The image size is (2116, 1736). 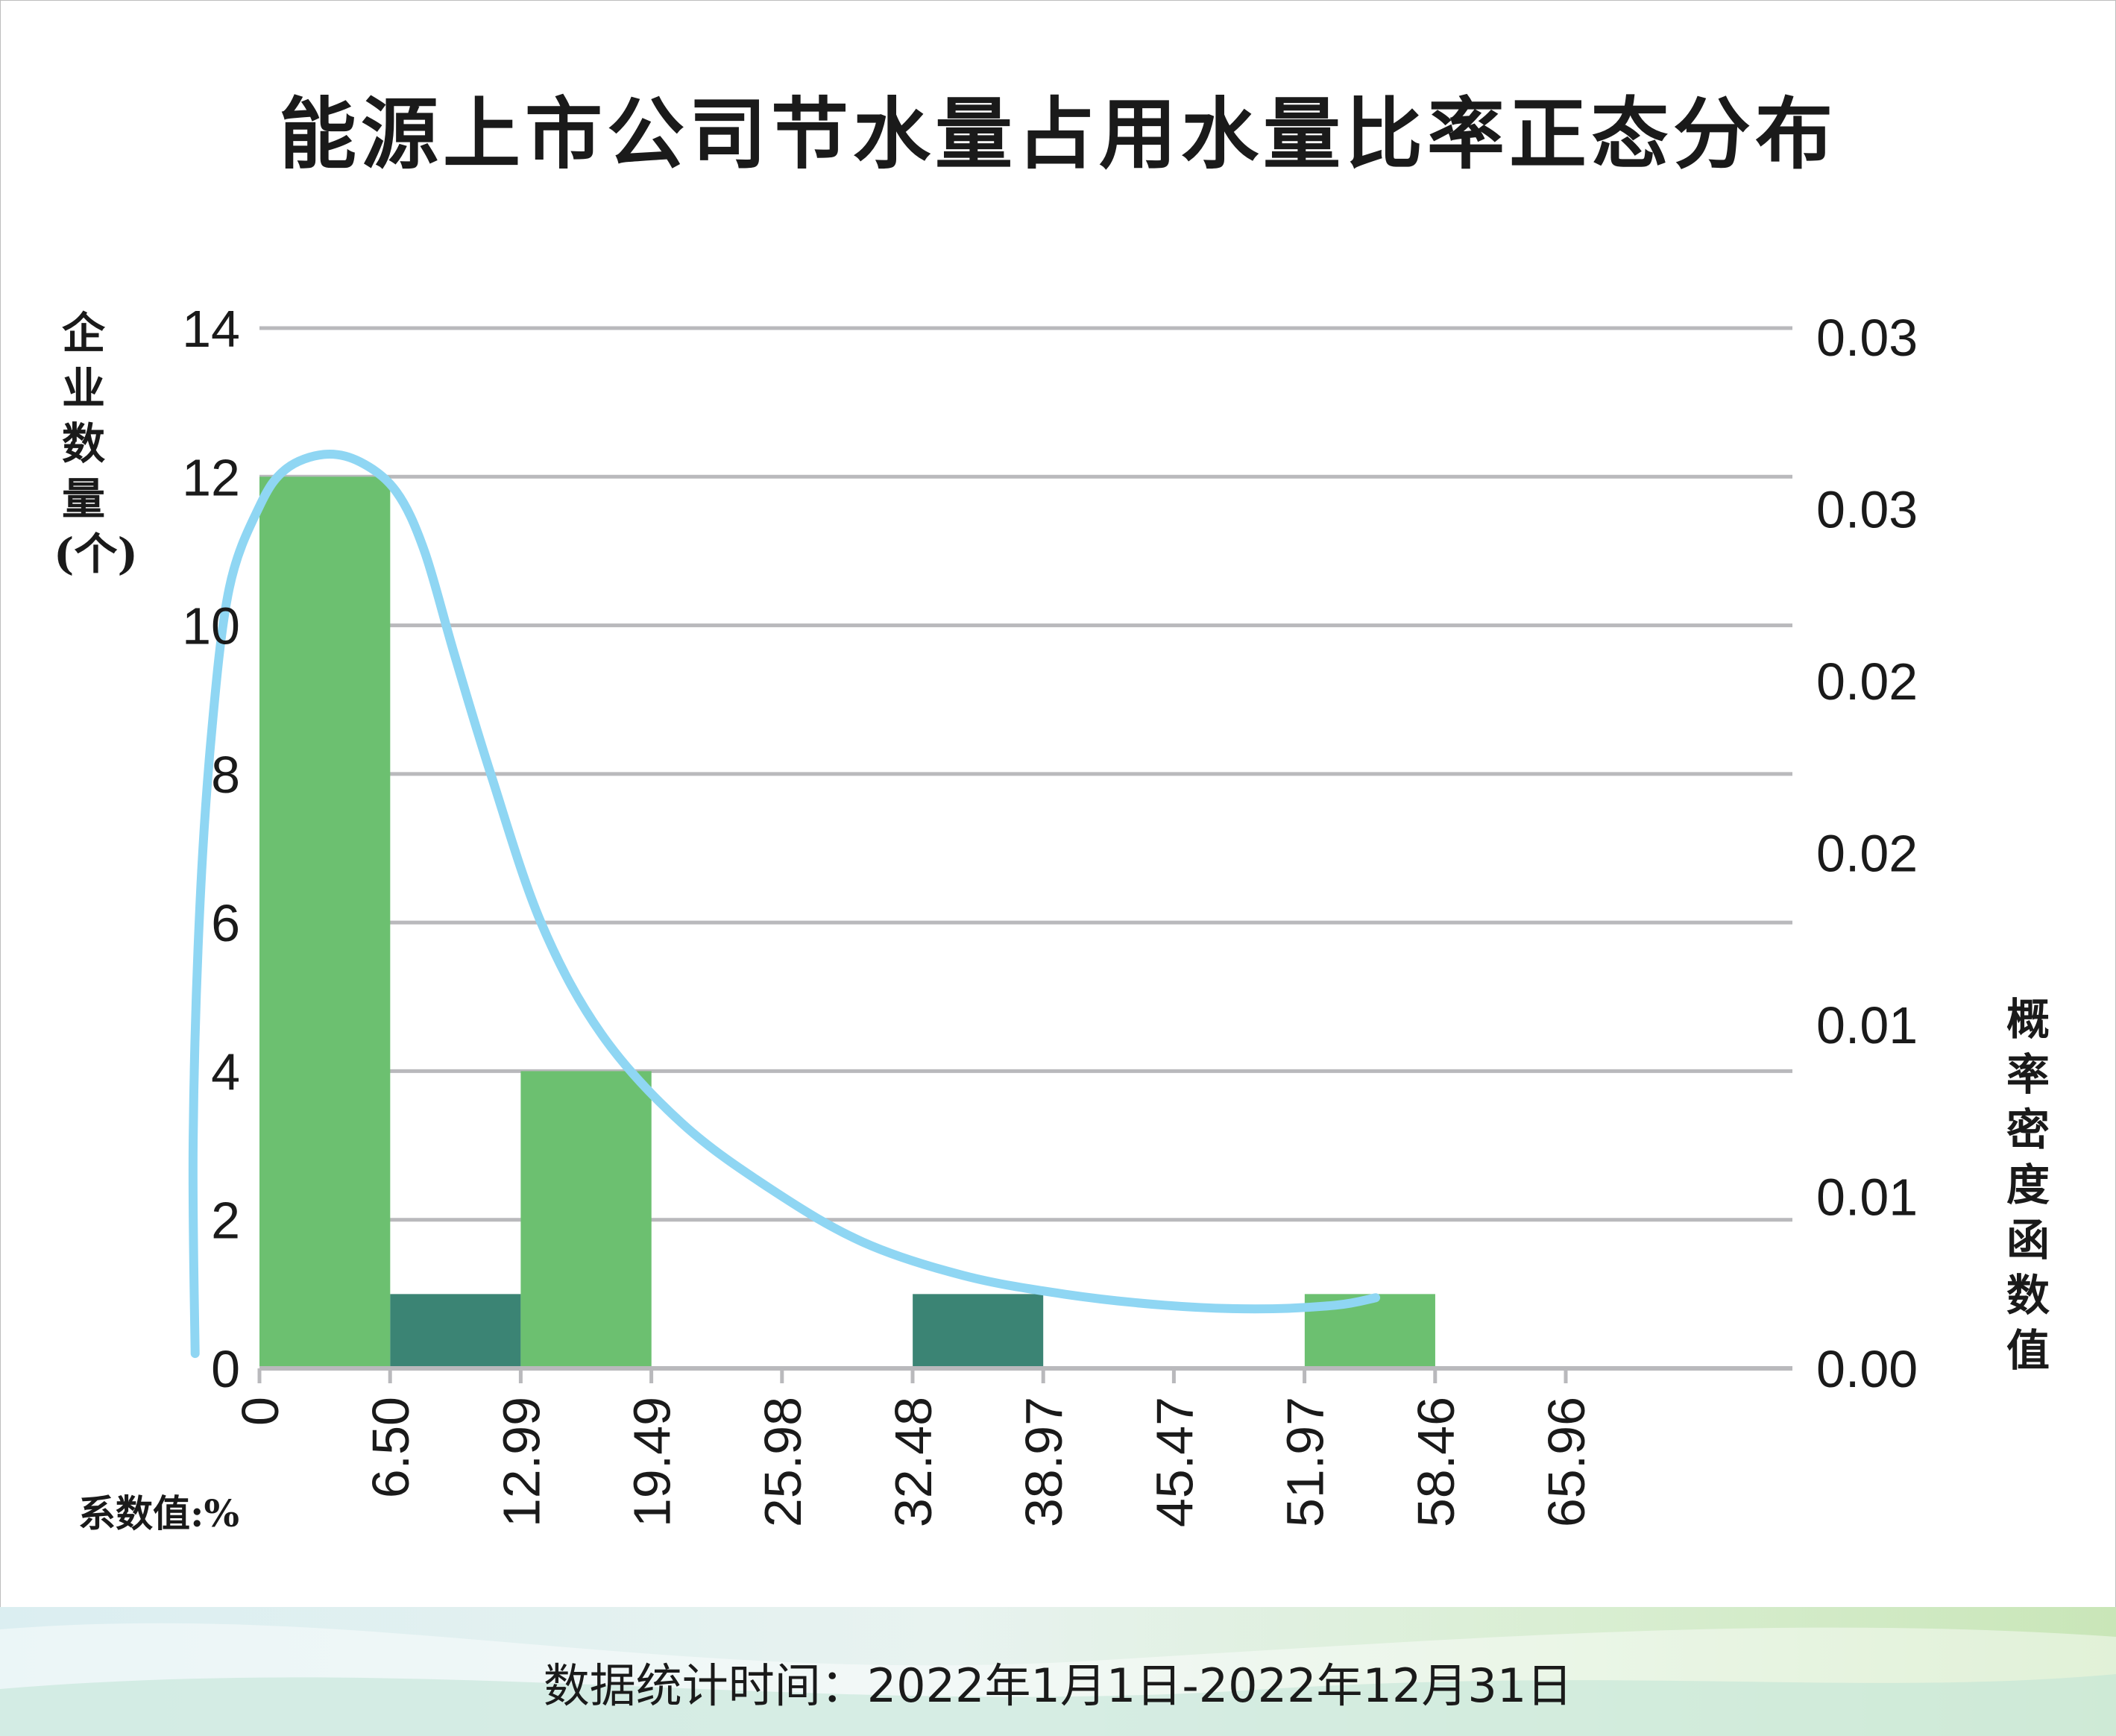 What do you see at coordinates (1567, 1462) in the screenshot?
I see `x-tick-label: 65.96` at bounding box center [1567, 1462].